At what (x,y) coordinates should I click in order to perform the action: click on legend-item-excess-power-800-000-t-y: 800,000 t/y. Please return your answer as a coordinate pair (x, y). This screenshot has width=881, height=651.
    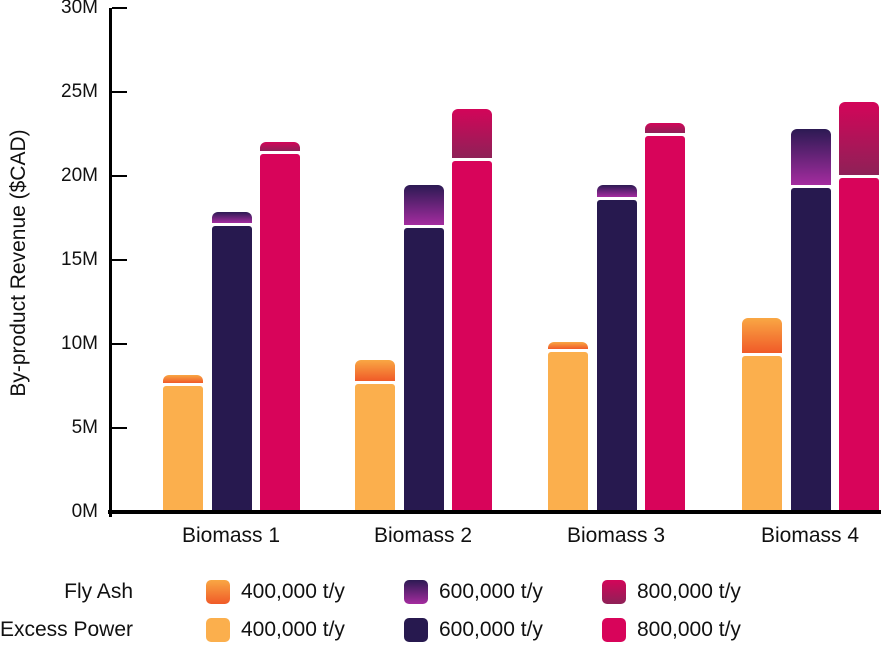
    Looking at the image, I should click on (671, 630).